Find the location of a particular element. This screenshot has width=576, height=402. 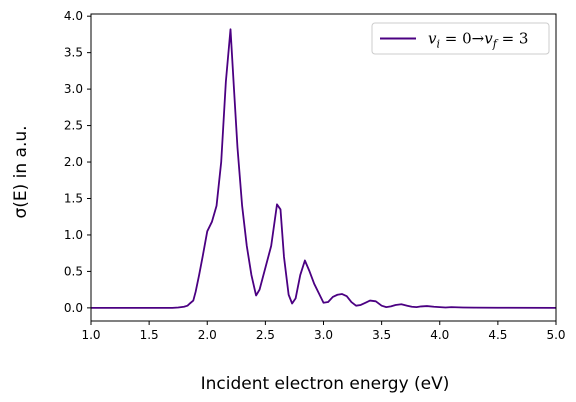

y-tick-label: 1.0 is located at coordinates (73, 235).